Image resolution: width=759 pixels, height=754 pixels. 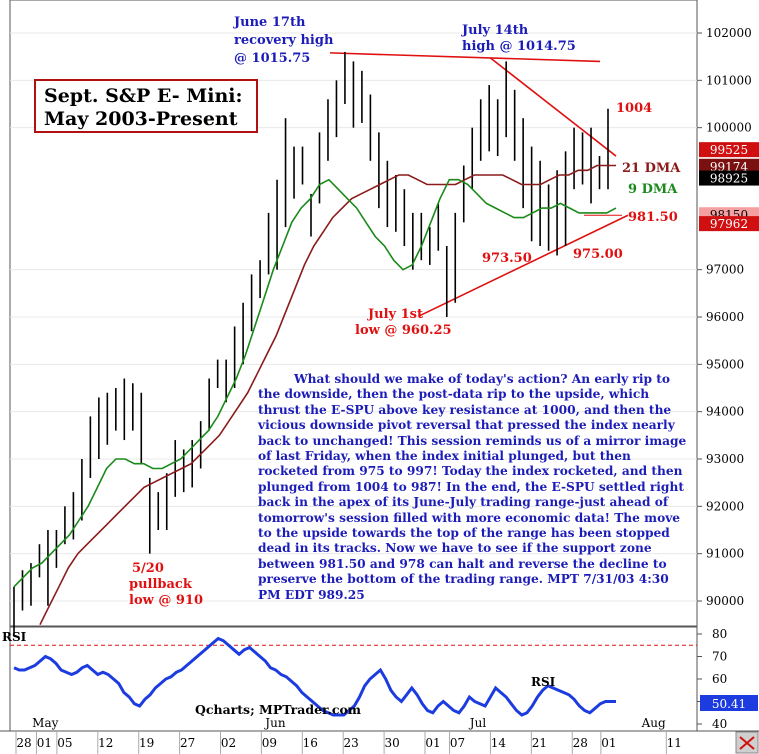 I want to click on july-high-annotation: July 14th high @ 1014.75, so click(x=518, y=38).